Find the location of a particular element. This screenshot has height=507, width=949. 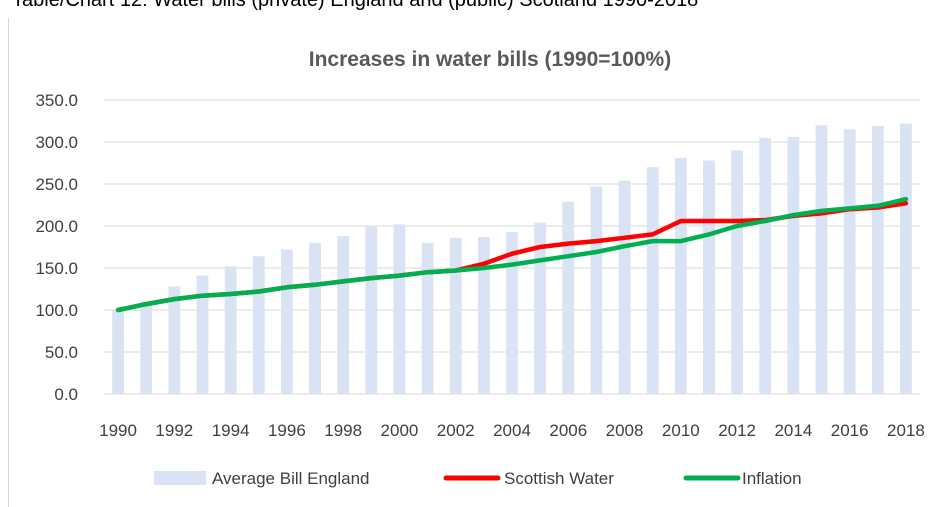

x-tick-label: 2010 is located at coordinates (681, 430).